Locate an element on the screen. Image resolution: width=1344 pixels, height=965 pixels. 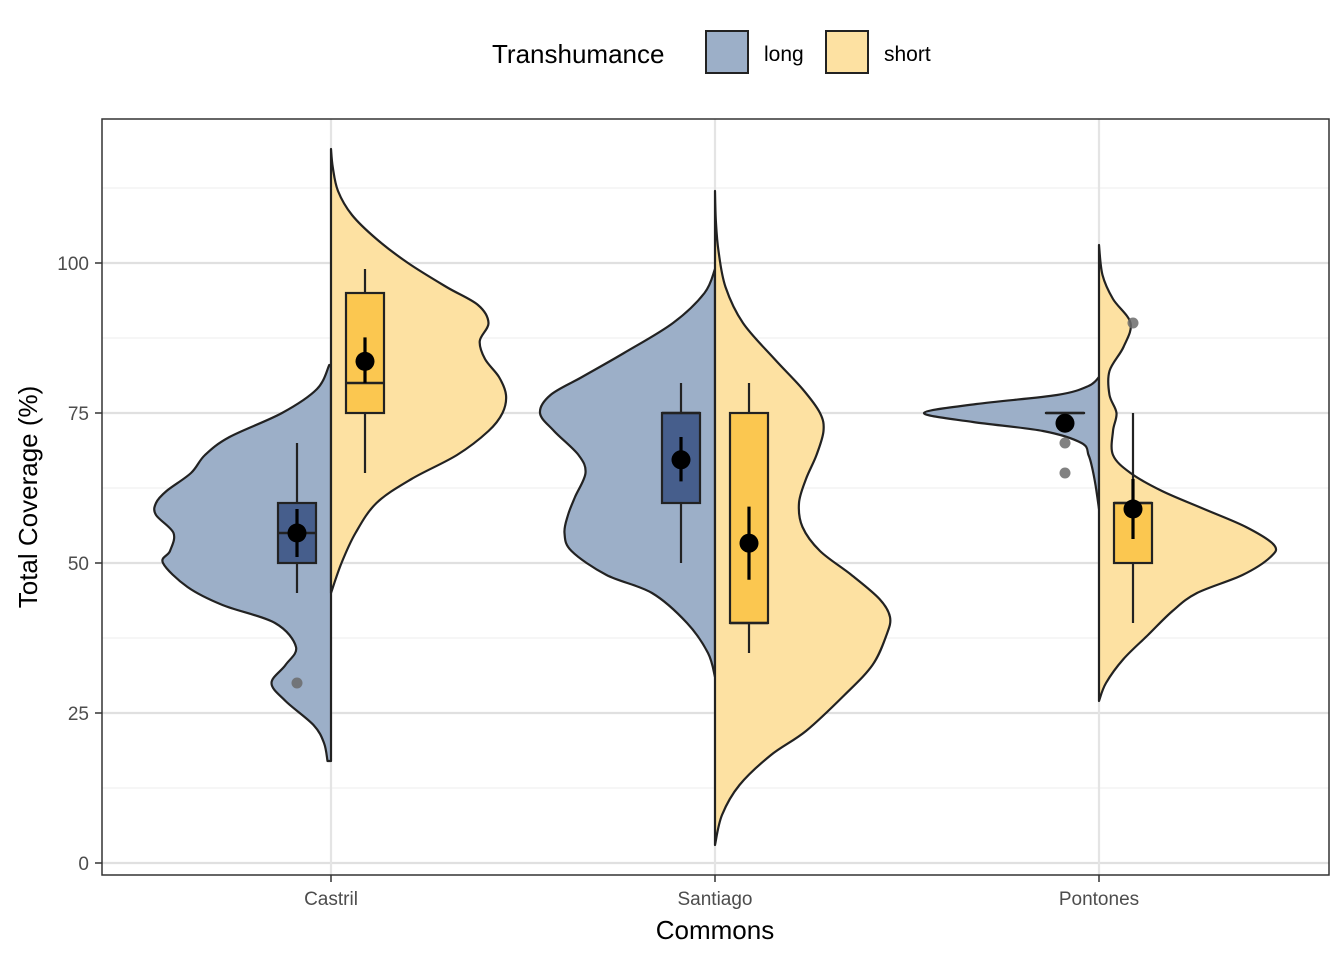
legend-label-short: short is located at coordinates (907, 54).